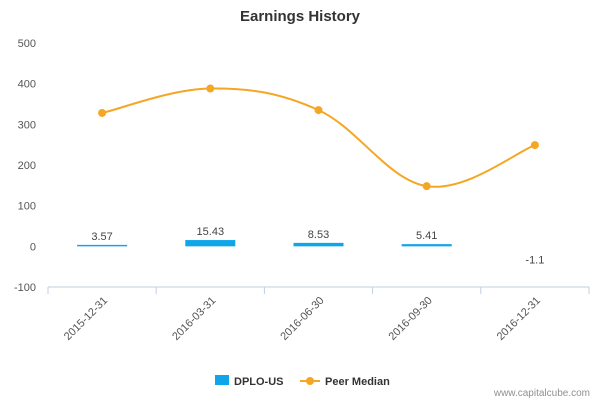  I want to click on x-tick-label: 2016-06-30, so click(302, 319).